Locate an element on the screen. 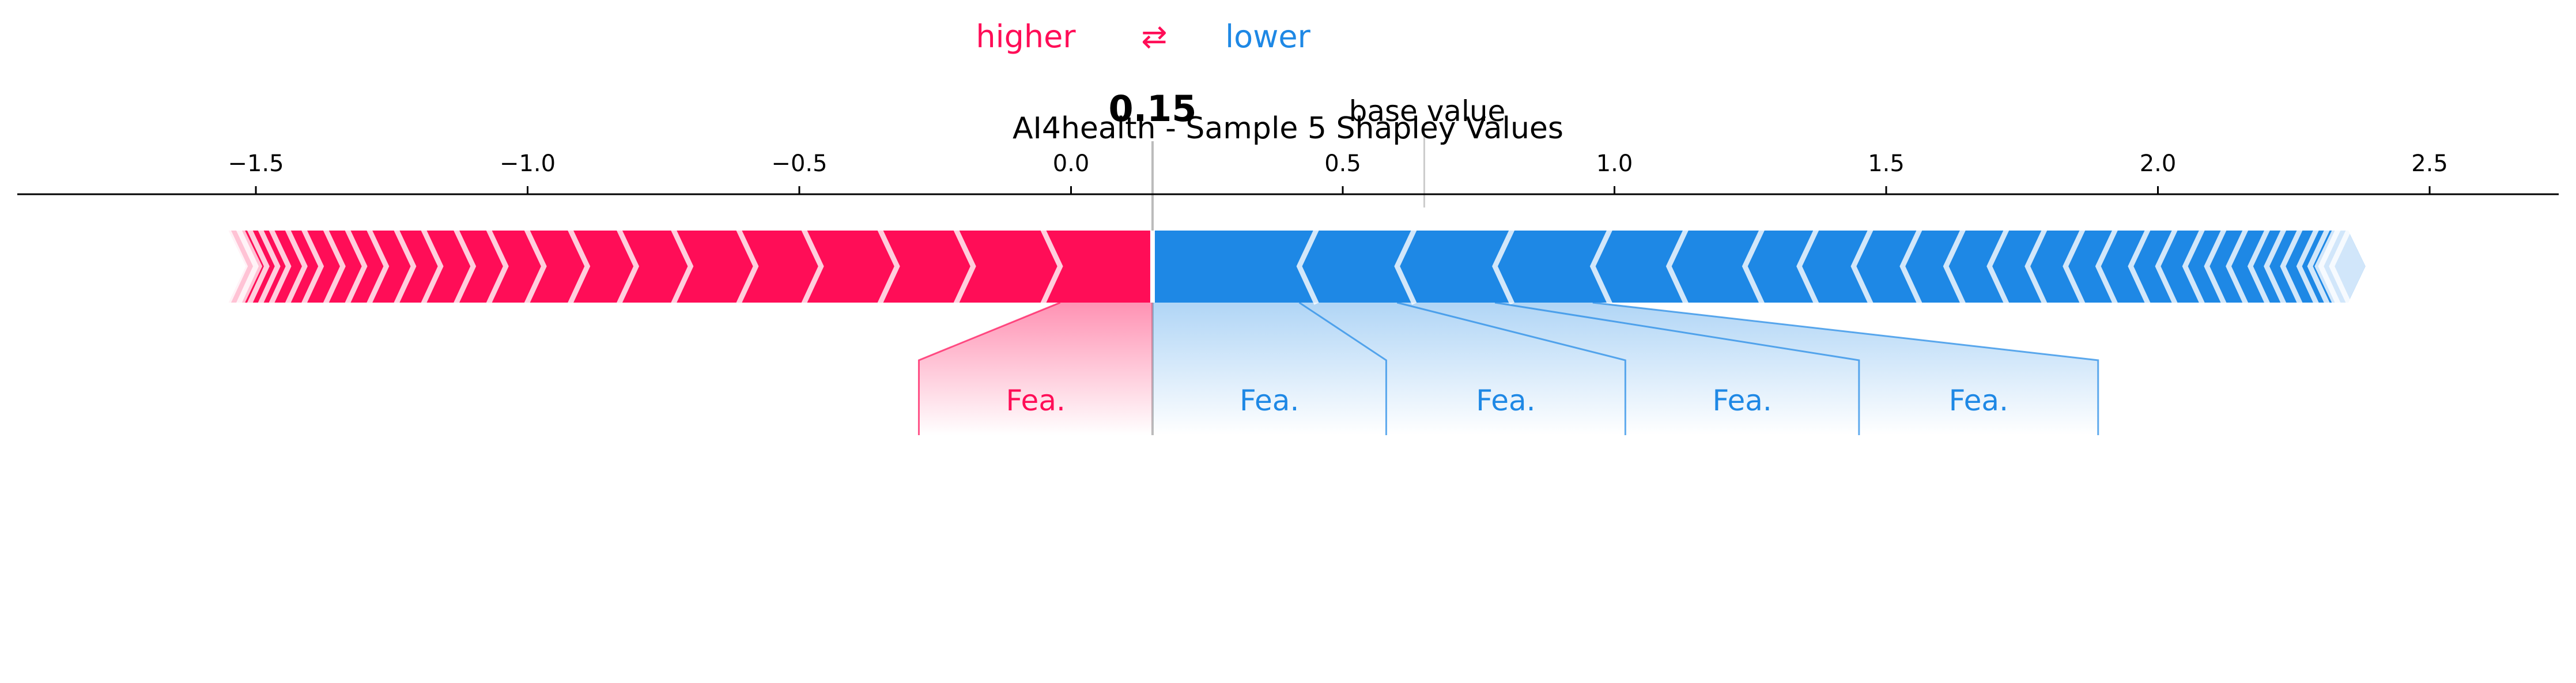  feature-shading is located at coordinates (1508, 369).